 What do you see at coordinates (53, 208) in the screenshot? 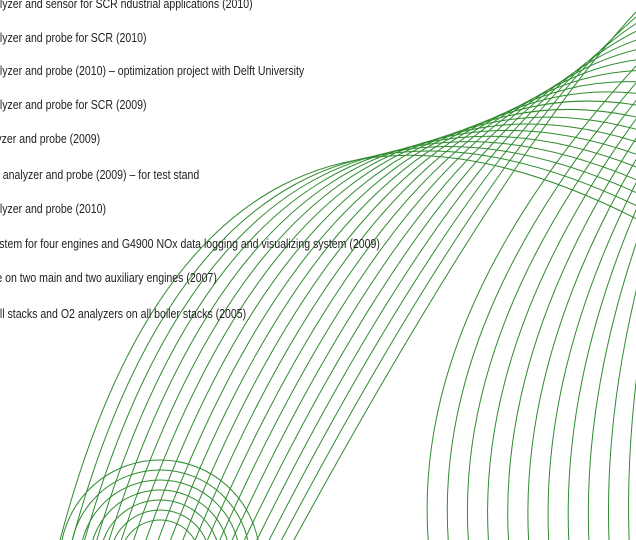
I see `list-item: alyzer and probe (2010)` at bounding box center [53, 208].